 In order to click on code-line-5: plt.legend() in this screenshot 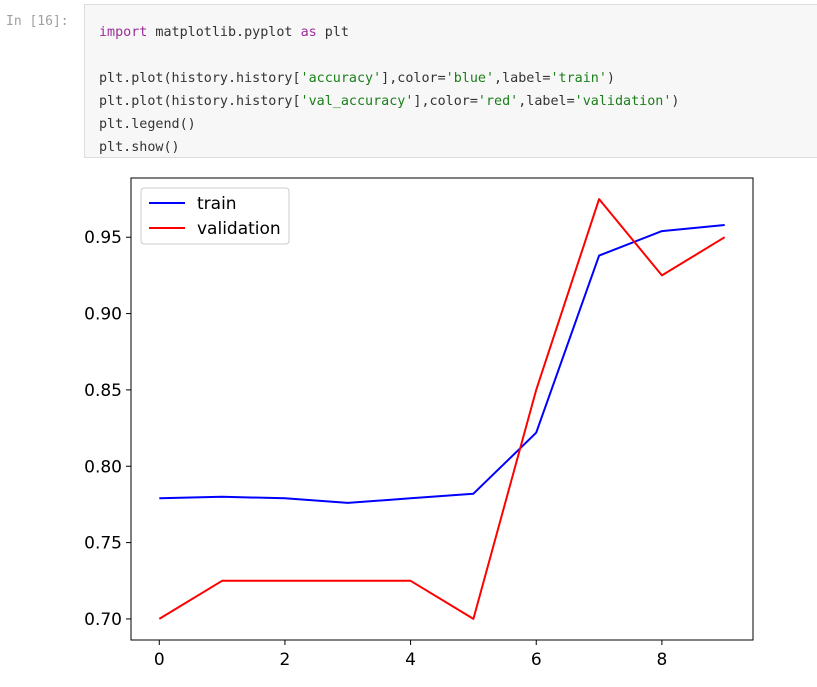, I will do `click(147, 124)`.